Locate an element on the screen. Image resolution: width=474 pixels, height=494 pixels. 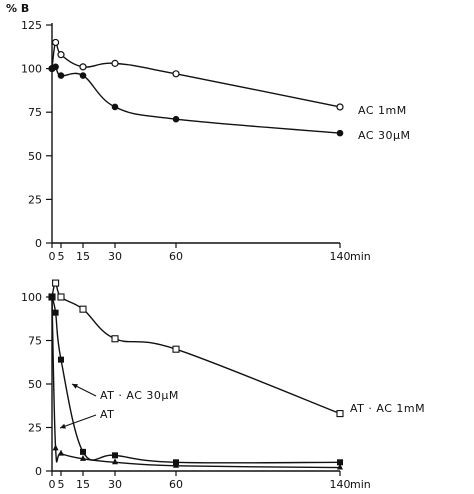
bottom-x-tick-label: 5 is located at coordinates (61, 484).